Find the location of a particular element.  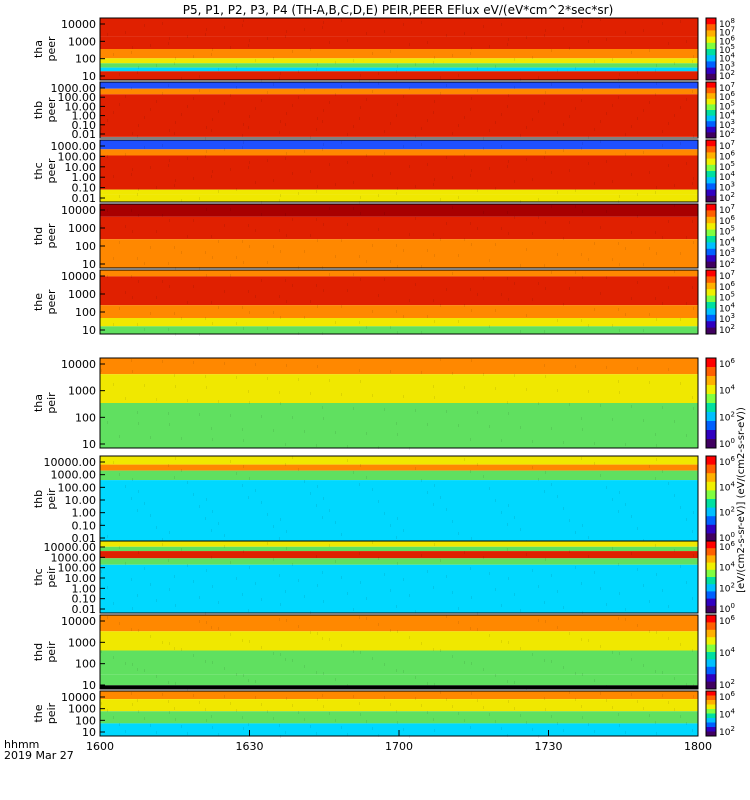

panel-label-the-peir-sat: the is located at coordinates (38, 713).